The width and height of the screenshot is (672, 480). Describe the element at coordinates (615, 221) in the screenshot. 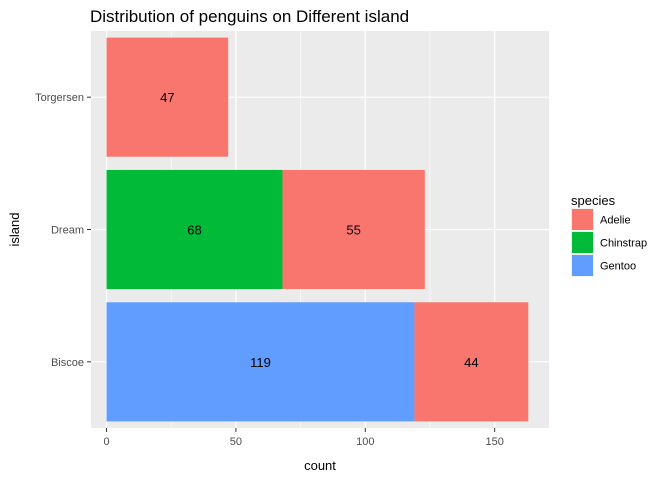

I see `legend-label: Adelie` at that location.